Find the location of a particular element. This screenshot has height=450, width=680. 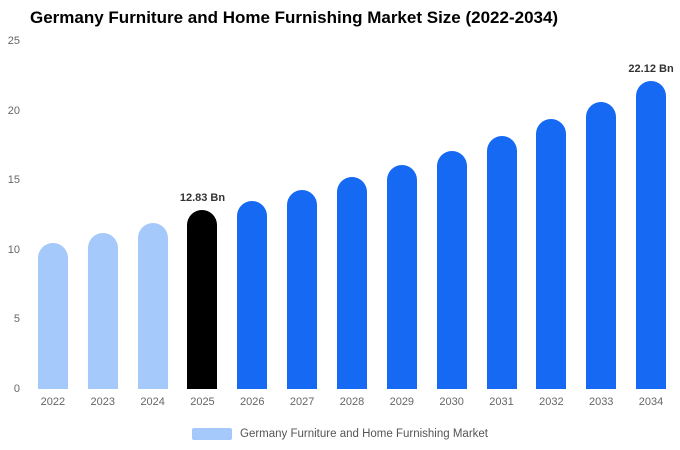

bar-value-label: 22.12 Bn is located at coordinates (651, 69).